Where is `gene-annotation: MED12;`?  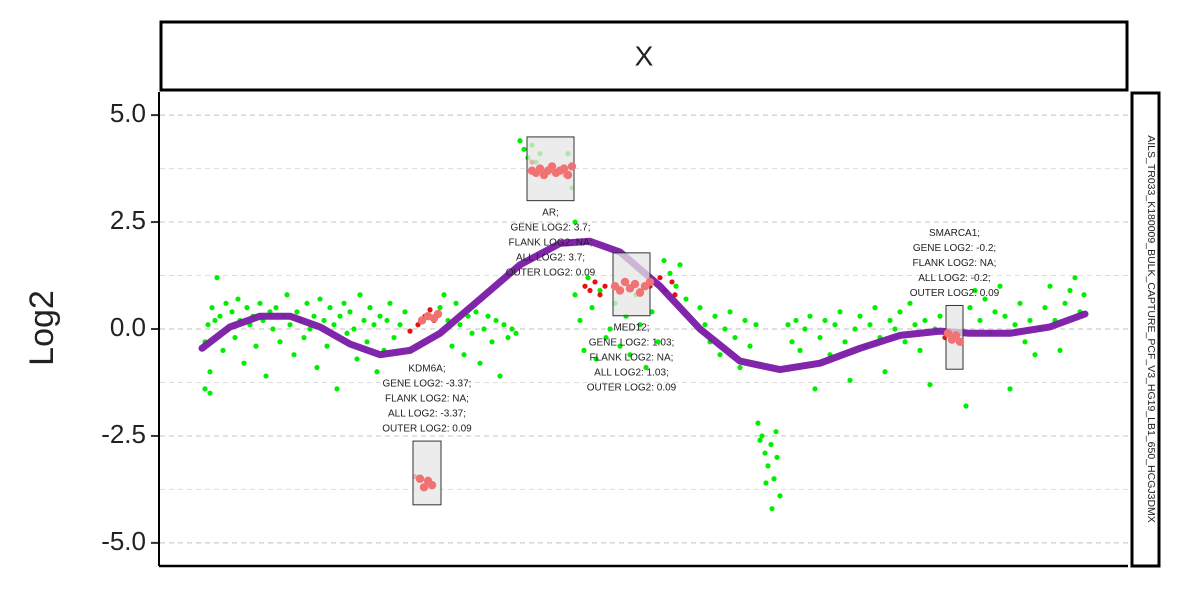 gene-annotation: MED12; is located at coordinates (631, 327).